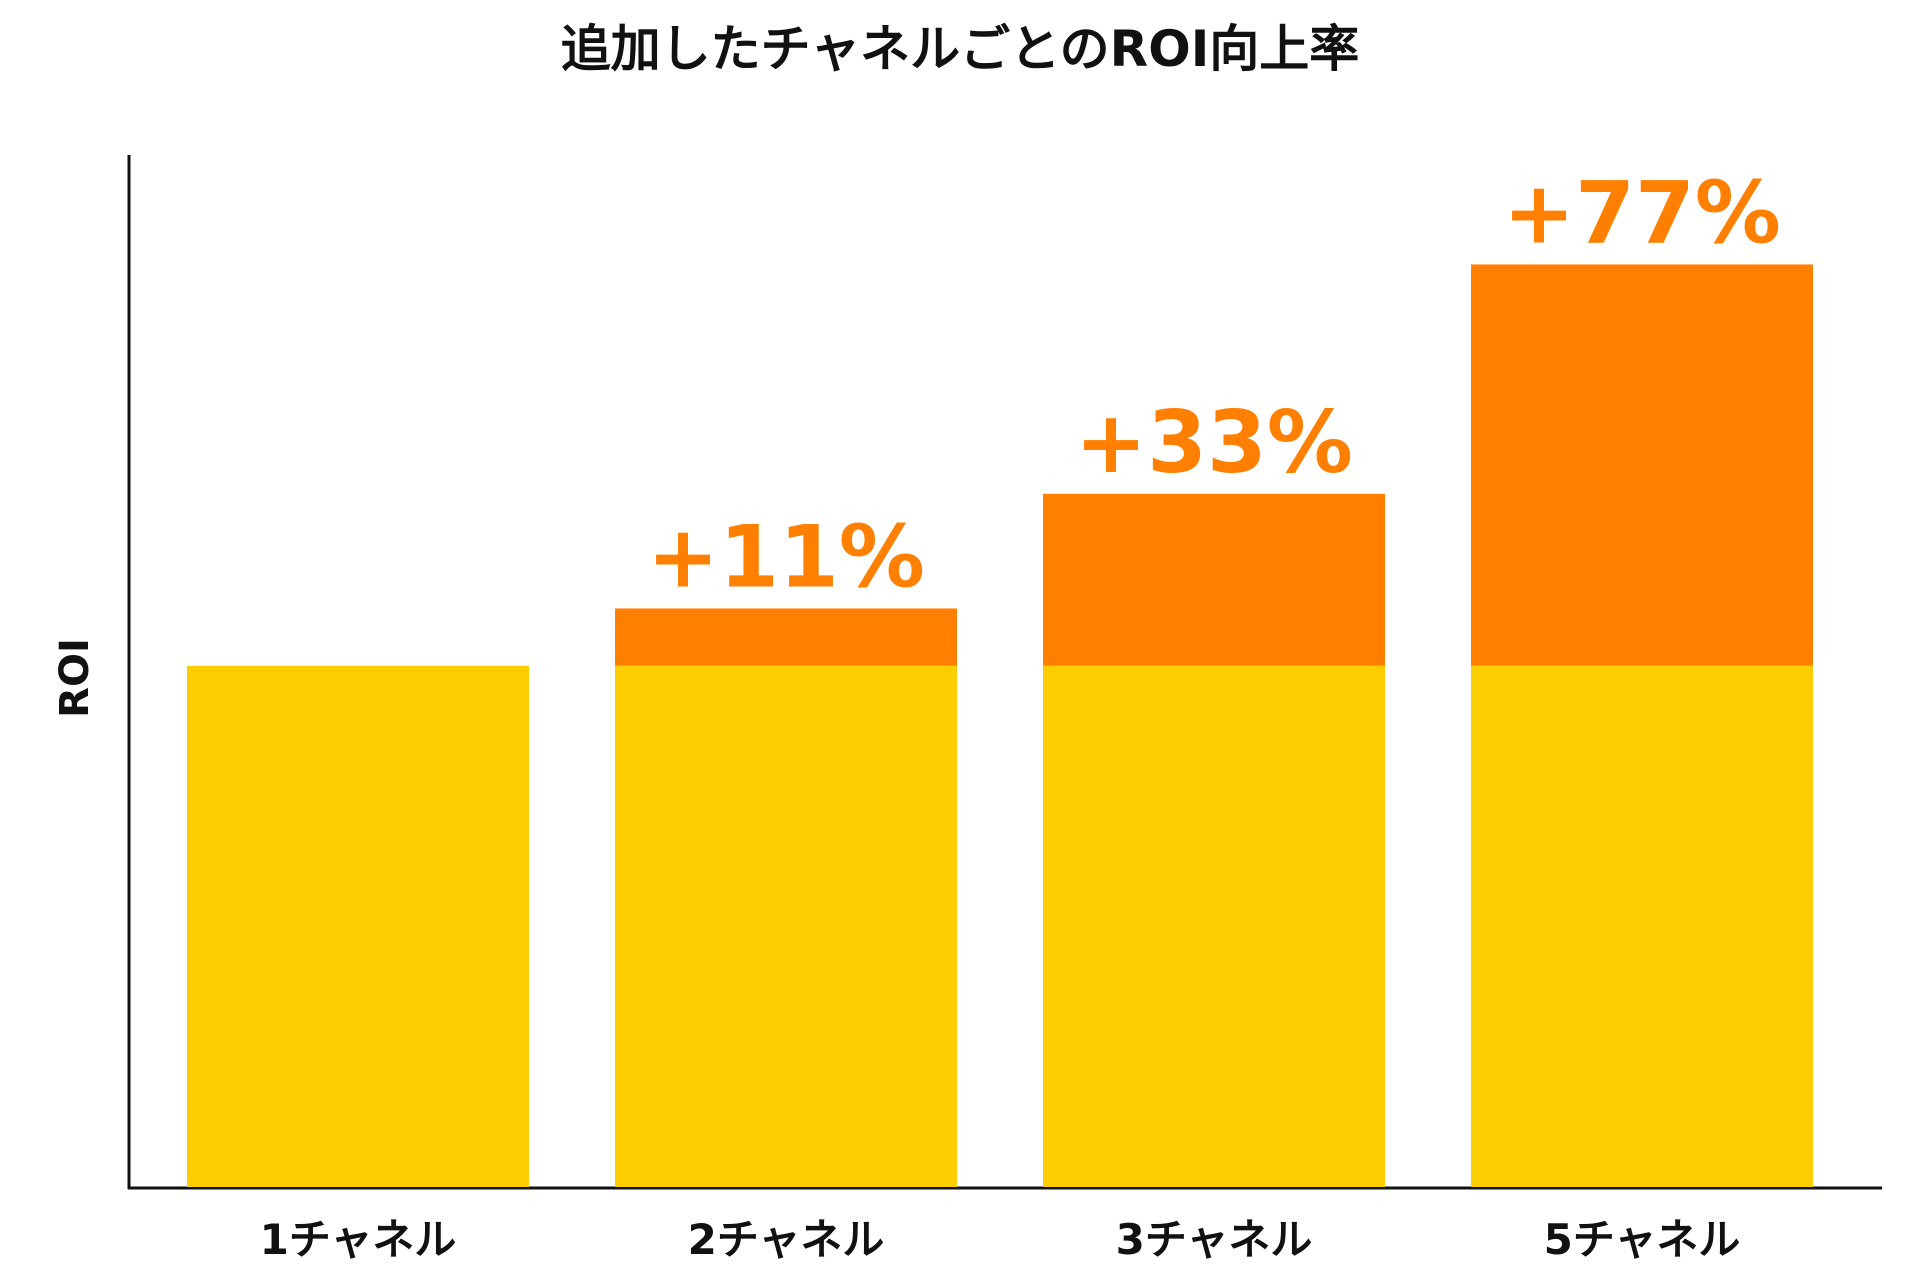 The image size is (1920, 1271). What do you see at coordinates (786, 1239) in the screenshot?
I see `x-tick-label: 2チャネル` at bounding box center [786, 1239].